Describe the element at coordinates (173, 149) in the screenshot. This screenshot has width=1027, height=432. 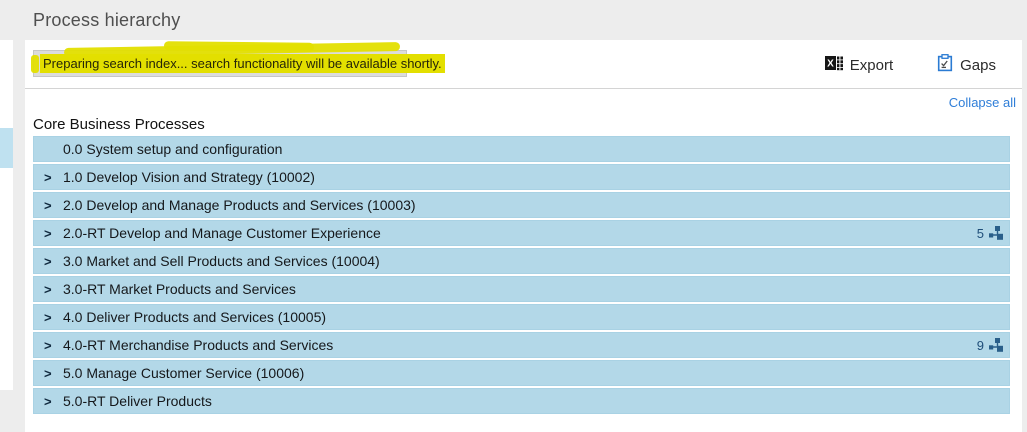
I see `process-row-label: 0.0 System setup and configuration` at that location.